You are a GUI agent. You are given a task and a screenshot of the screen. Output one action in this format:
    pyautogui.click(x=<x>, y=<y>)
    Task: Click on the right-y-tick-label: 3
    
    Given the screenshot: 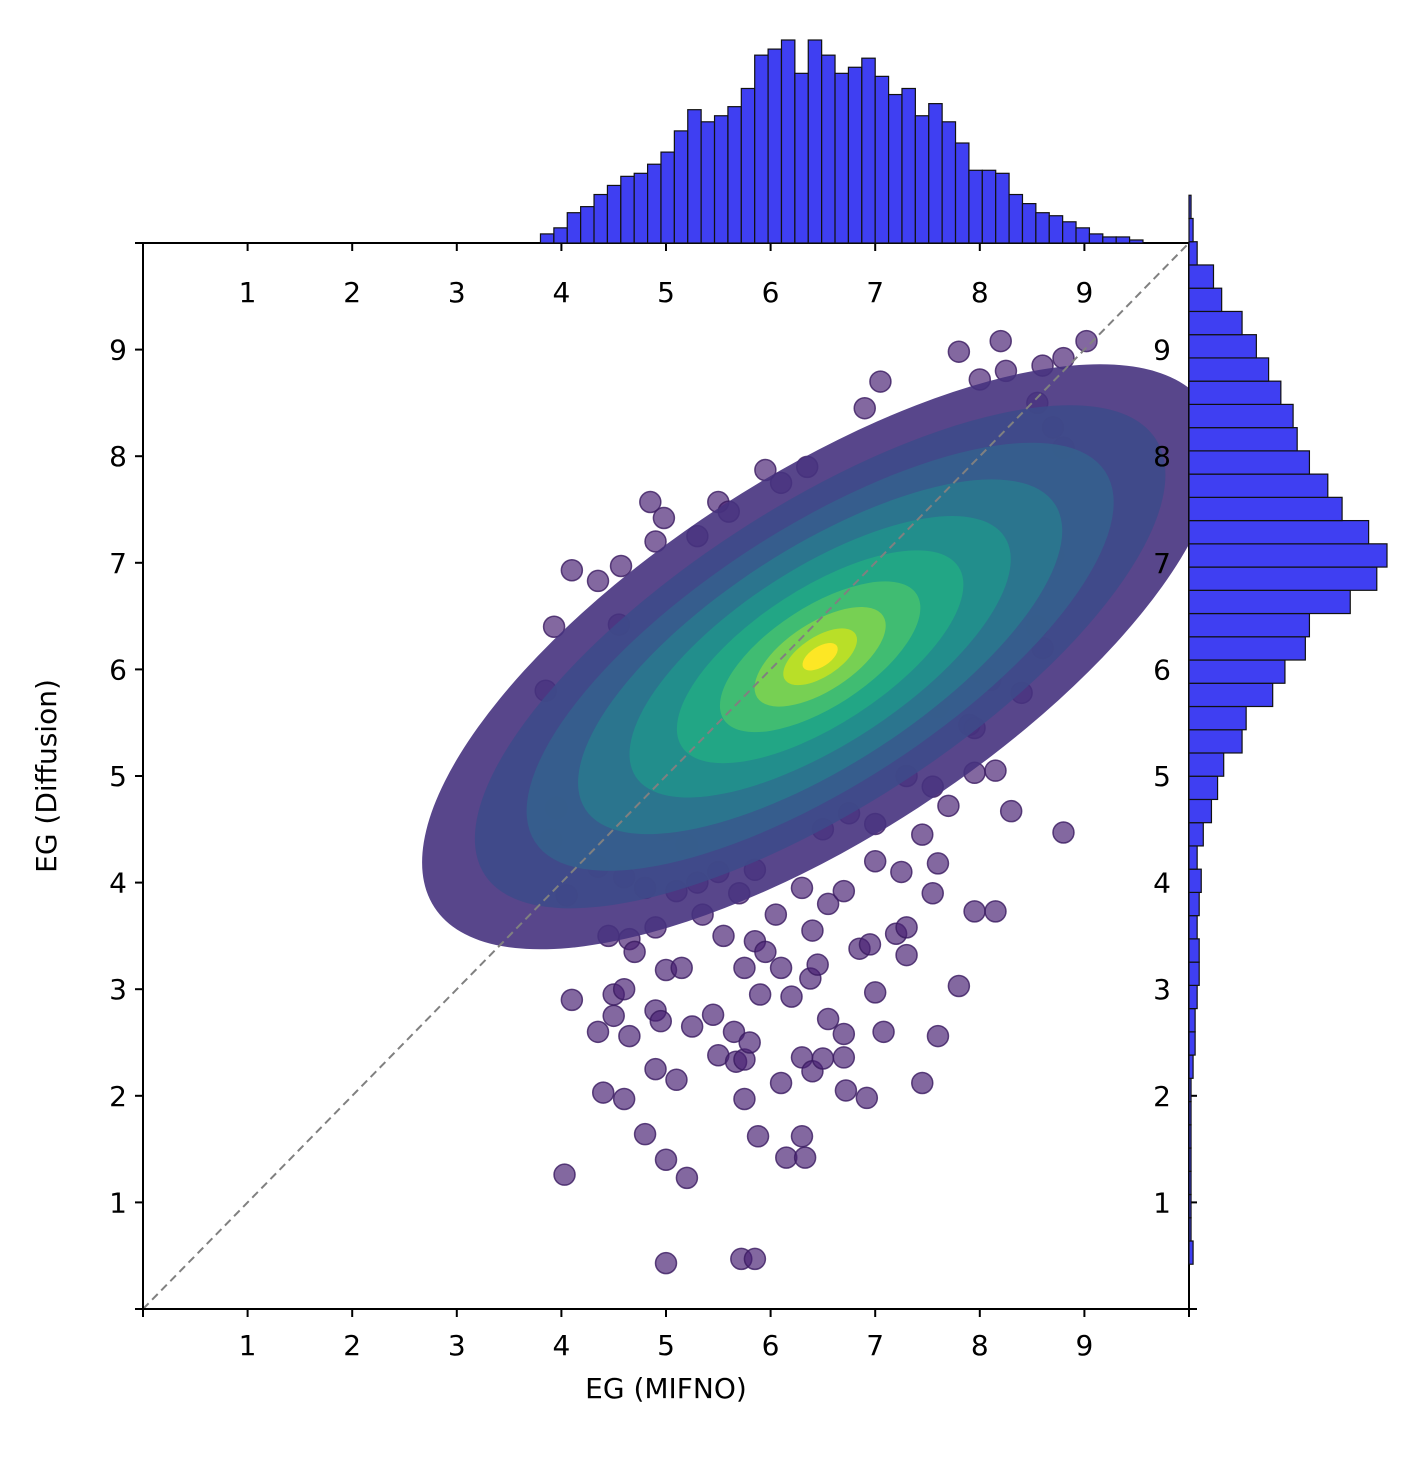 What is the action you would take?
    pyautogui.click(x=1162, y=989)
    